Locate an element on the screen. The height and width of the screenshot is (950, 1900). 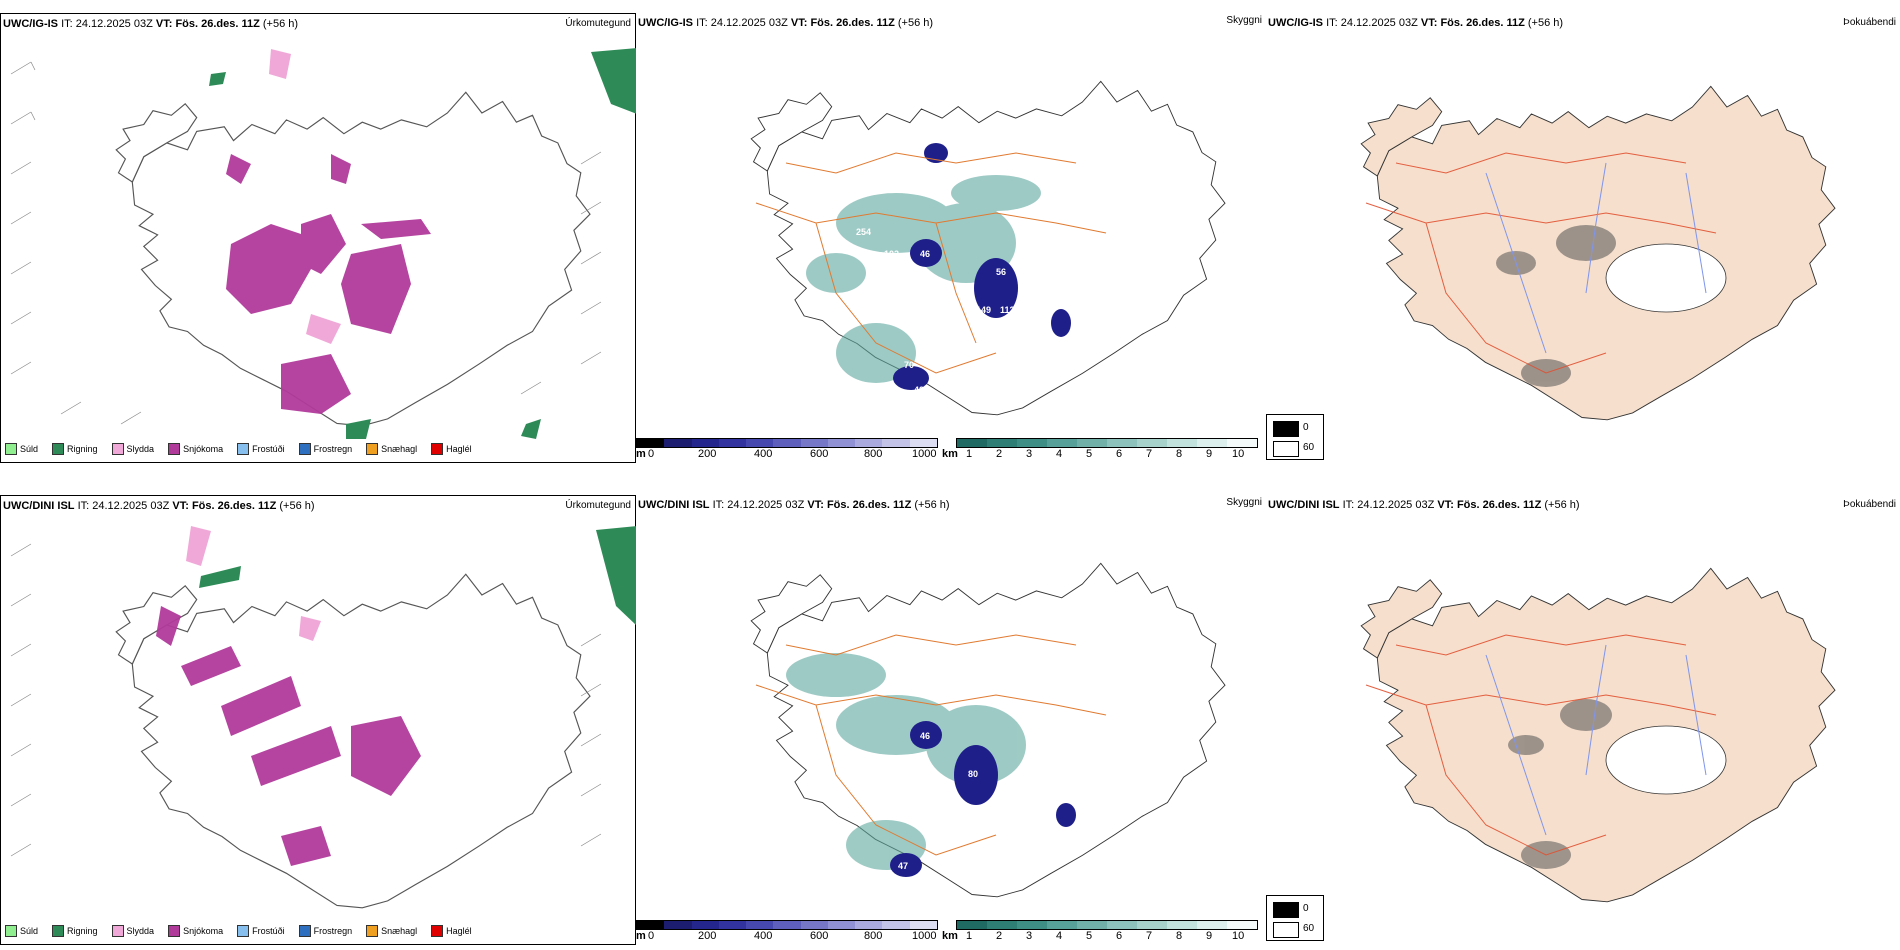
svg-text: 250 is located at coordinates (893, 592).